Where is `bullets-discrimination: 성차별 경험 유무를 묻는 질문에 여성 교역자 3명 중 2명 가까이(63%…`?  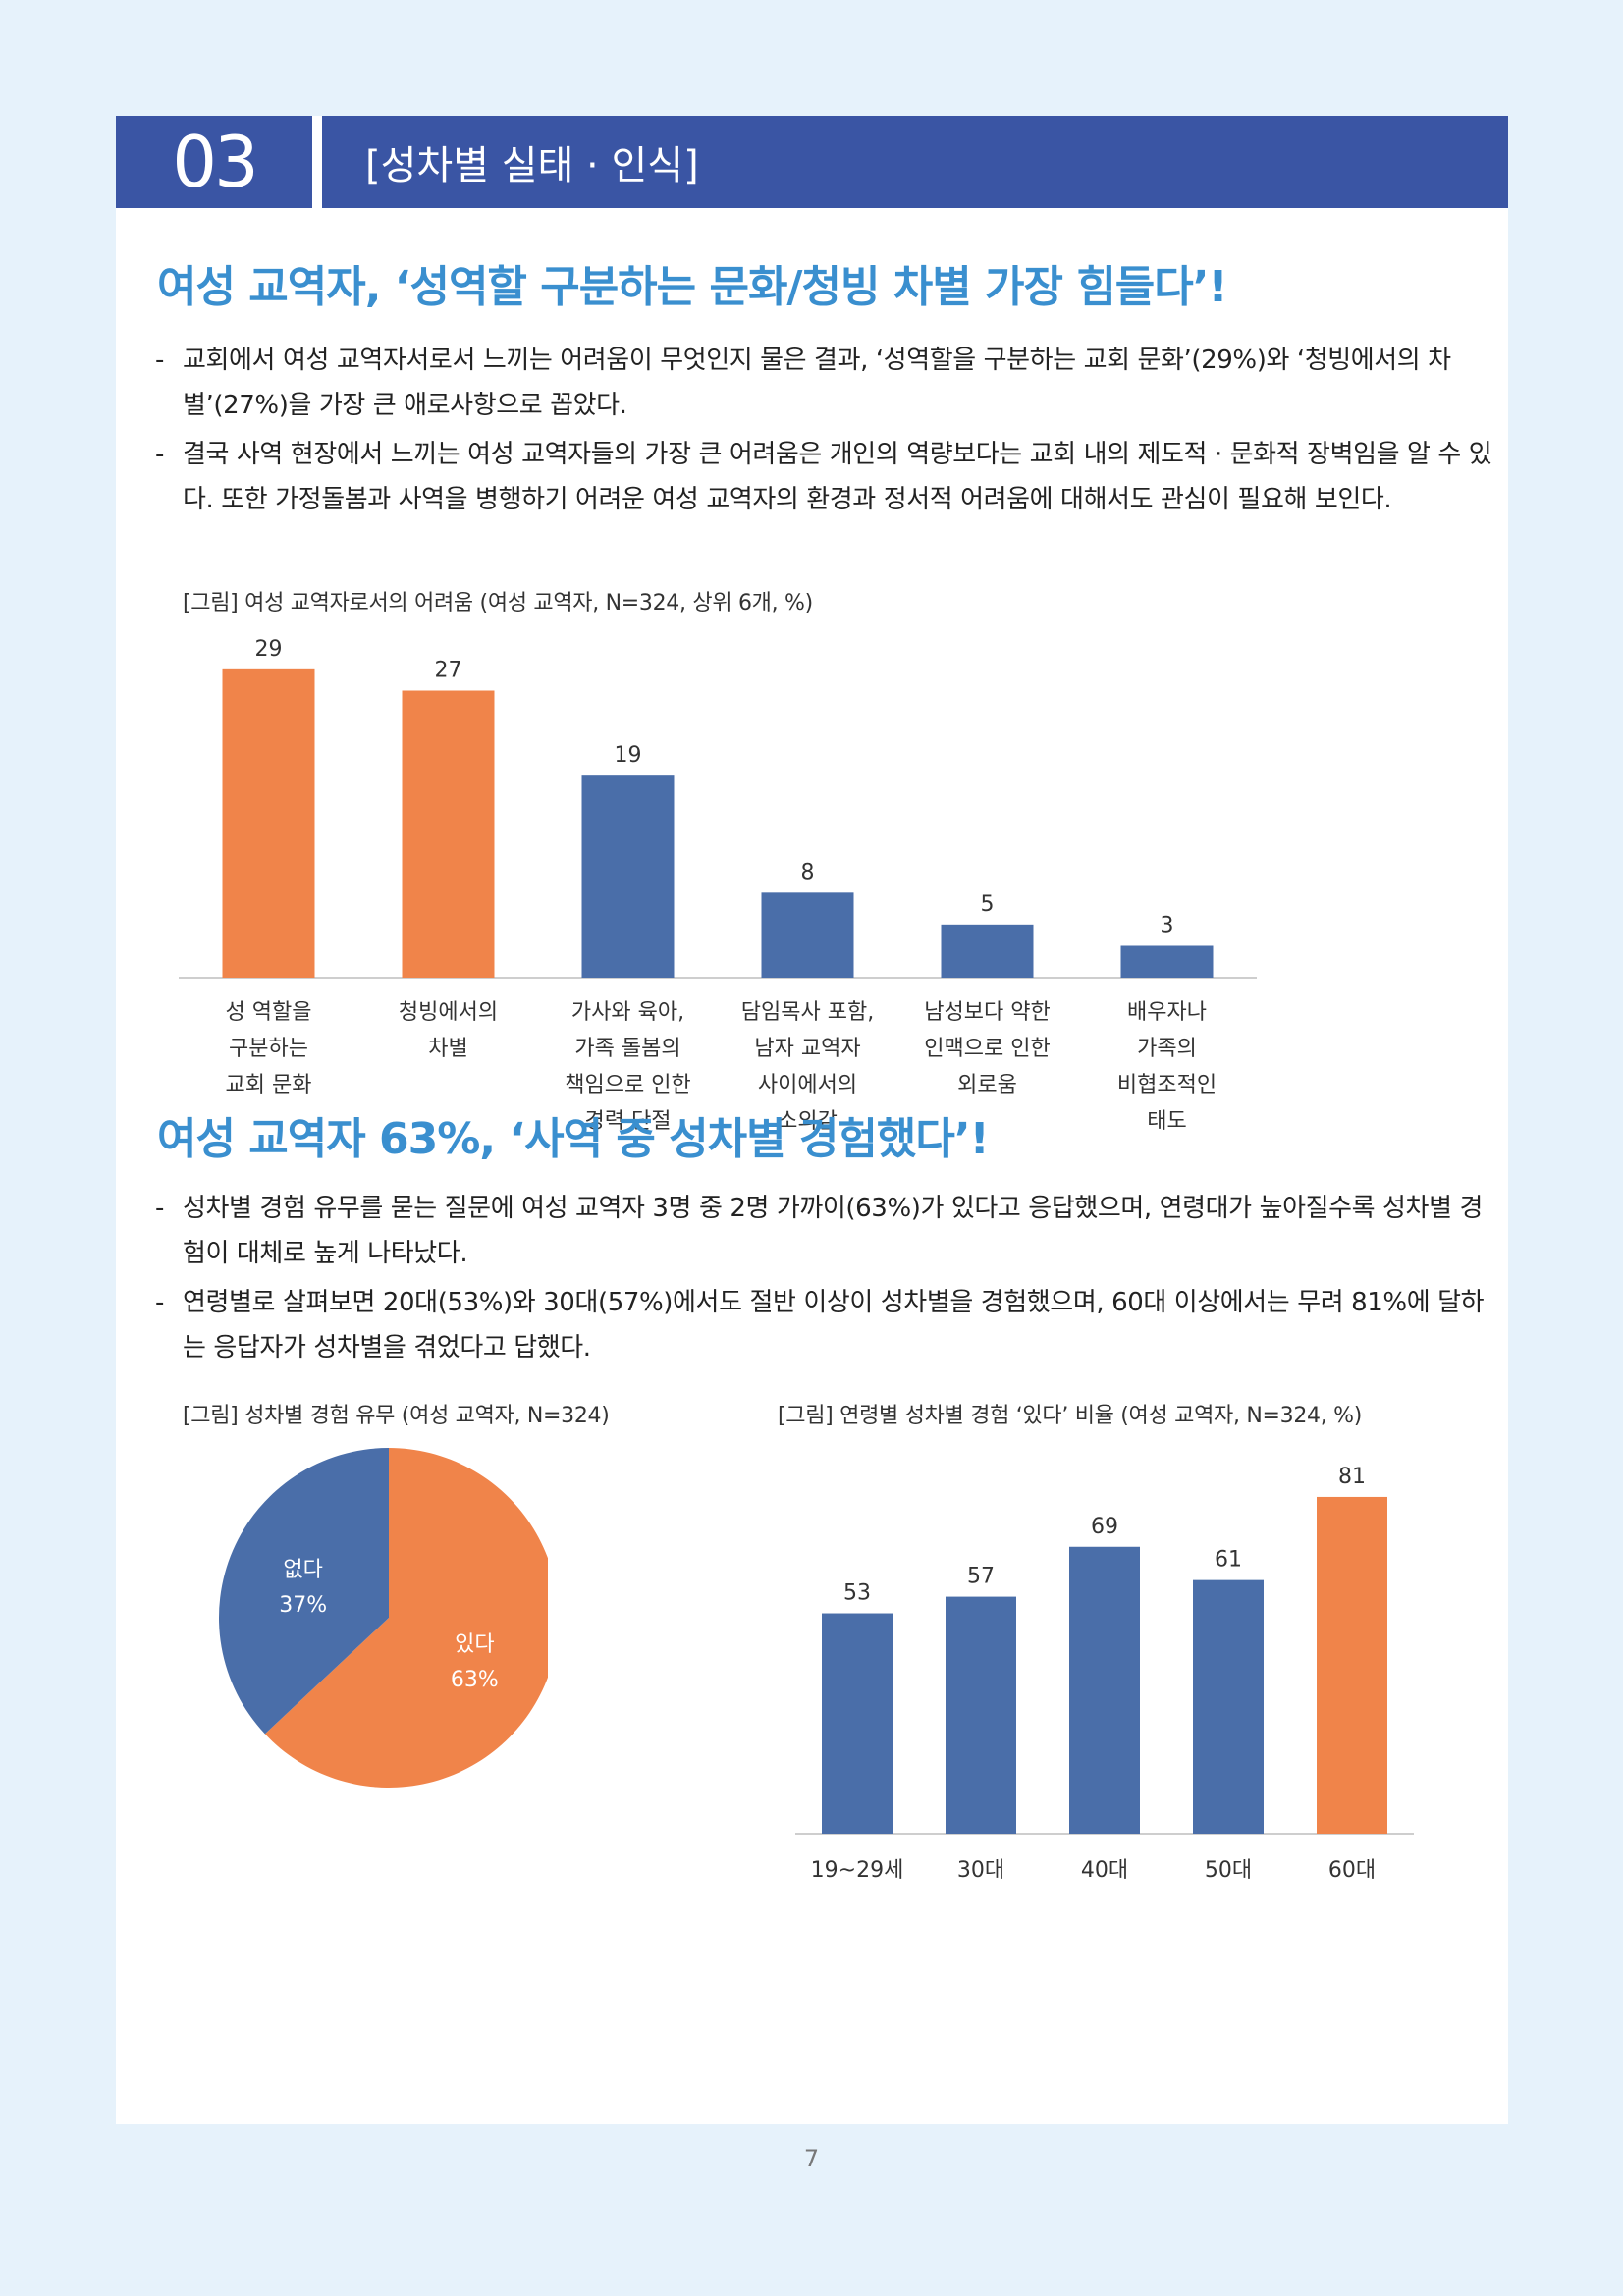
bullets-discrimination: 성차별 경험 유무를 묻는 질문에 여성 교역자 3명 중 2명 가까이(63%… is located at coordinates (827, 1280).